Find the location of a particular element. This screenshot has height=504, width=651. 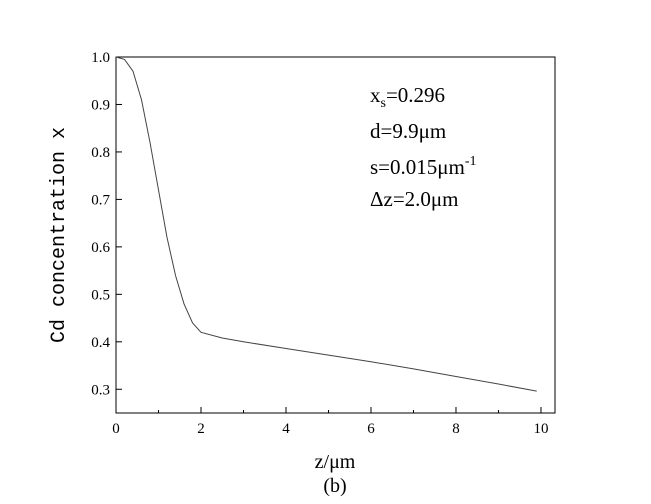

y-tick-label: 0.6 is located at coordinates (100, 248).